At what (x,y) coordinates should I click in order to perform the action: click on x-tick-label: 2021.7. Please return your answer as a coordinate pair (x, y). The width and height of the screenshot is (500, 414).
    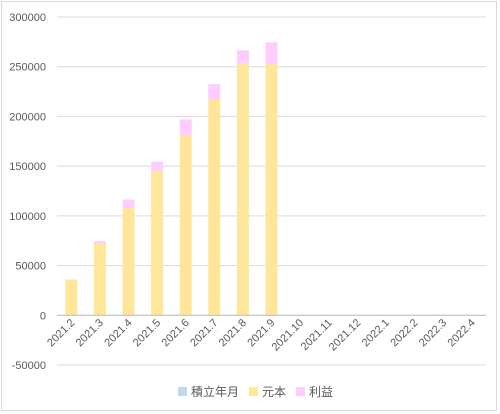
    Looking at the image, I should click on (204, 333).